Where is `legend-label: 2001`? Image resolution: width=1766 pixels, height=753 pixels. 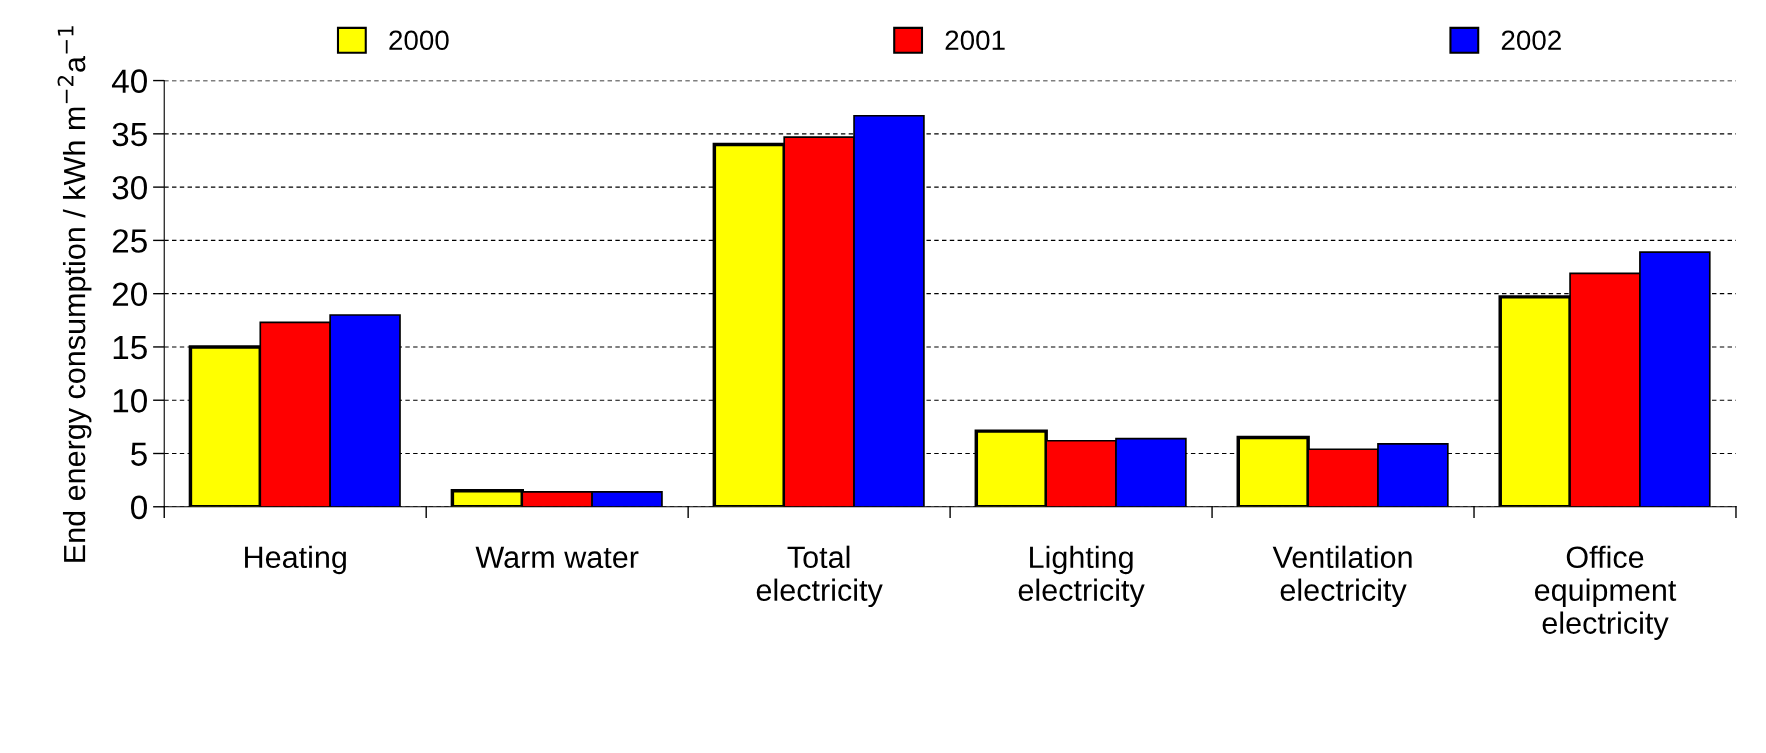
legend-label: 2001 is located at coordinates (975, 40).